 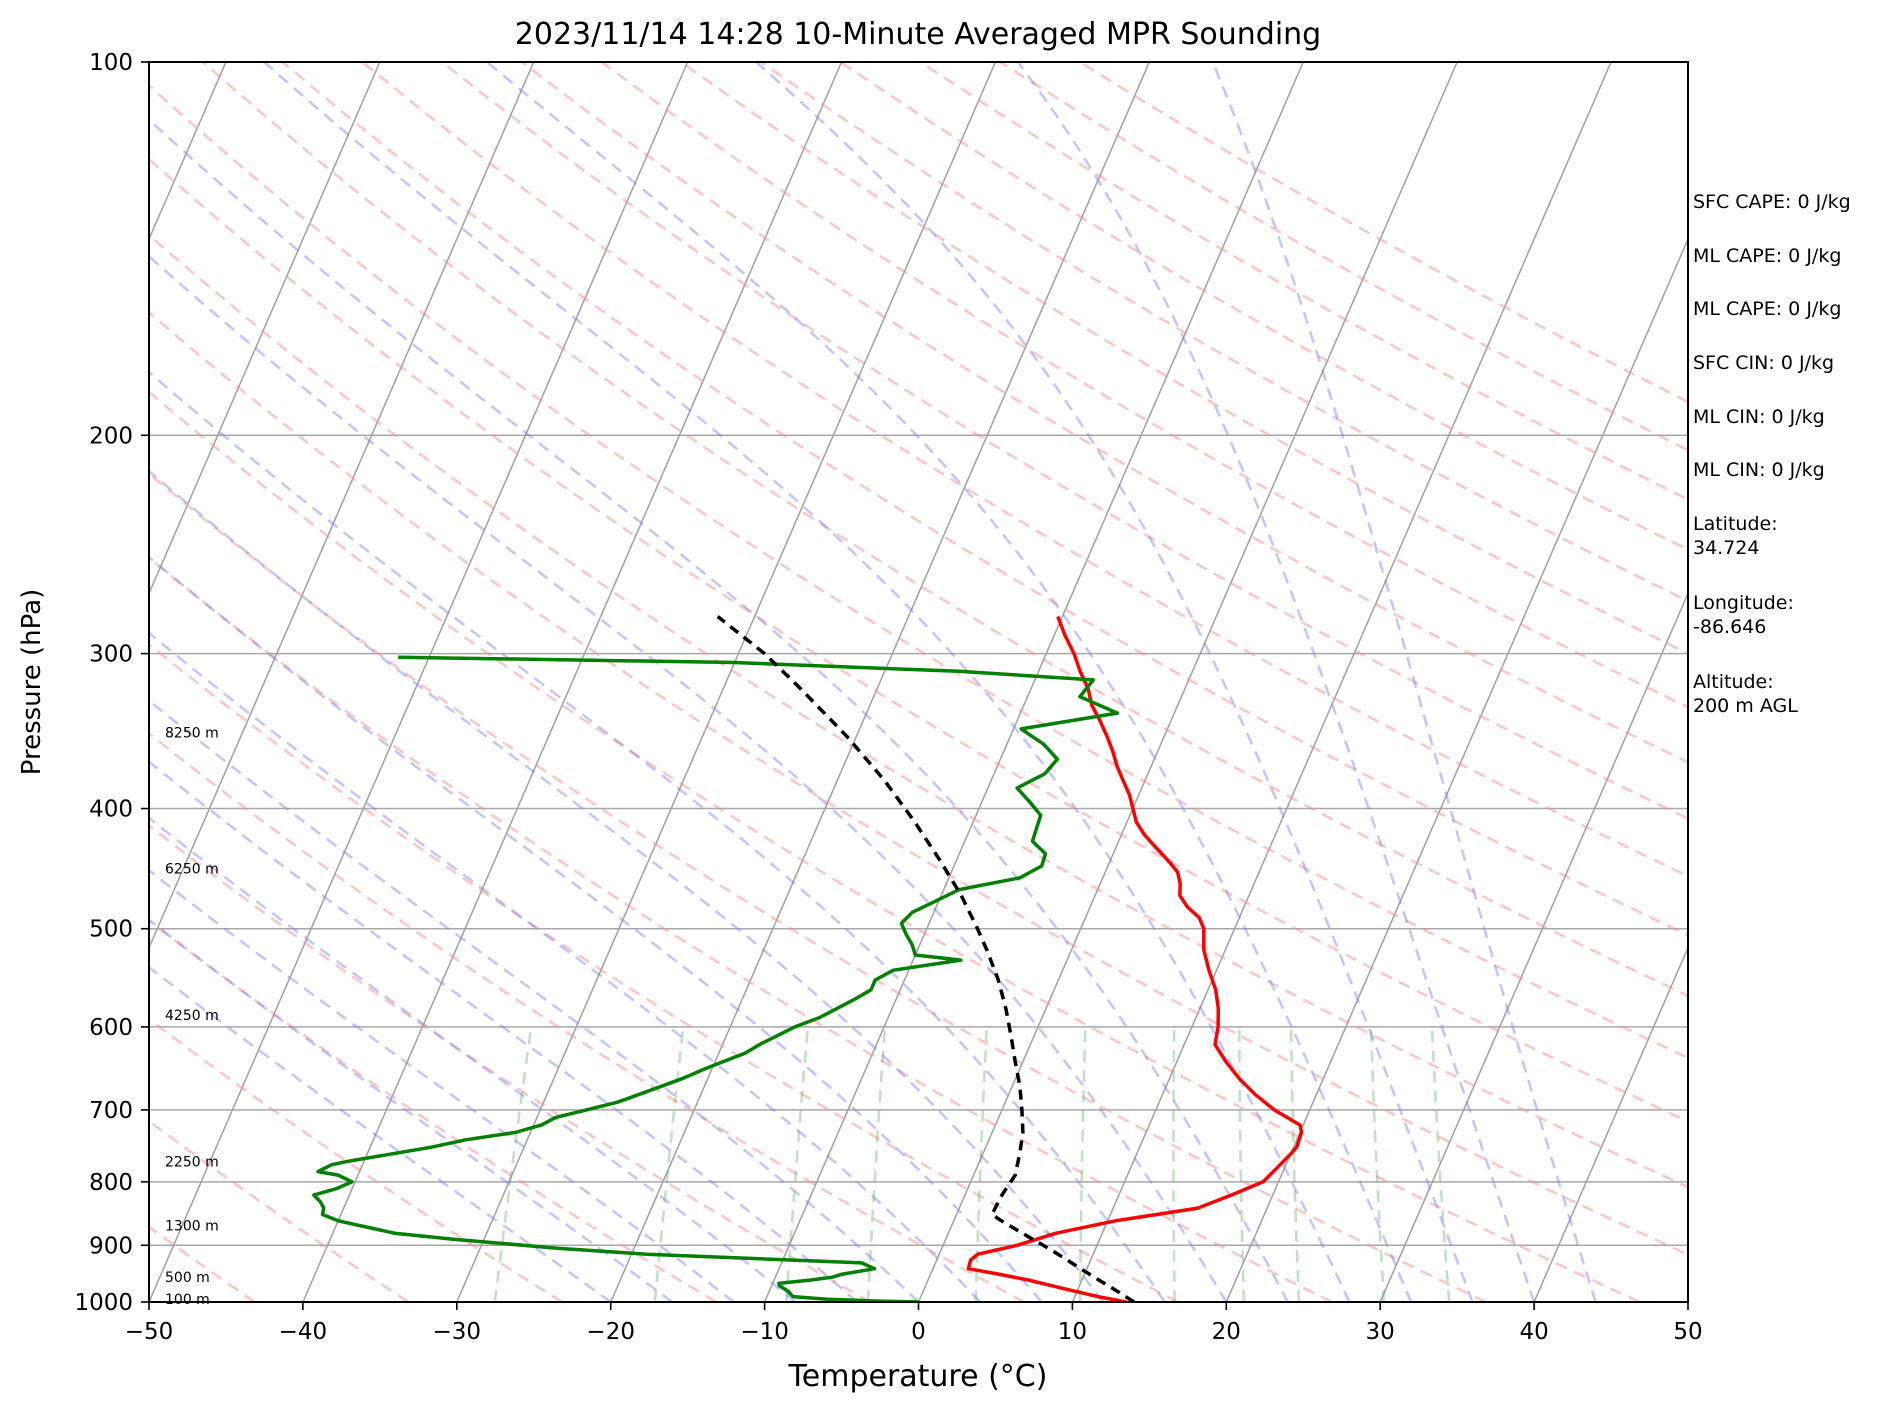 What do you see at coordinates (918, 1332) in the screenshot?
I see `x-tick-label: 0` at bounding box center [918, 1332].